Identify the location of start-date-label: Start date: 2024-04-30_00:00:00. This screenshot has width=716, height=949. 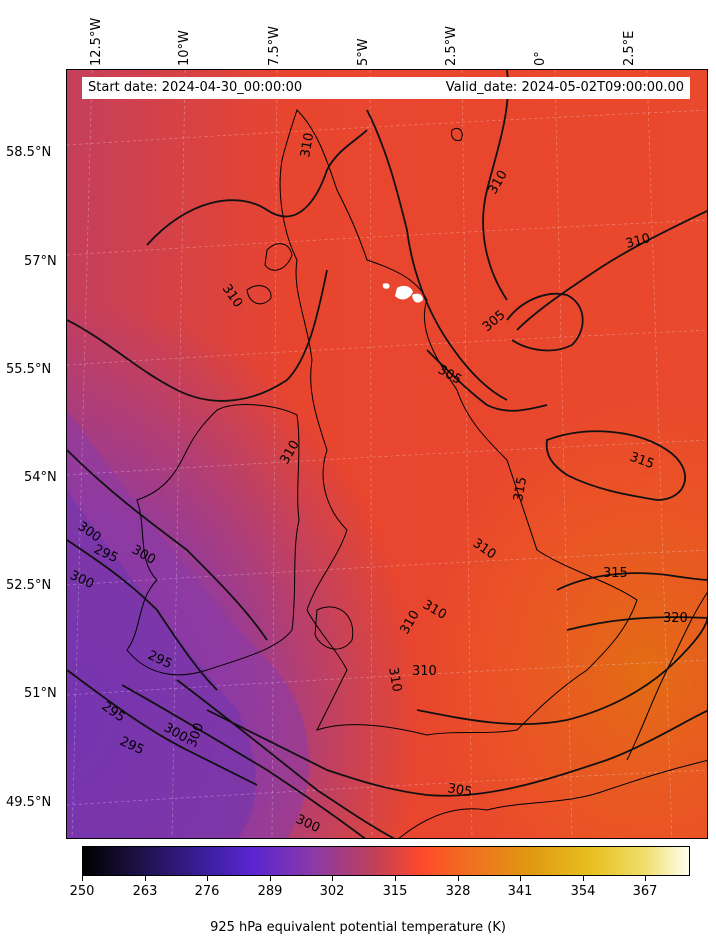
(195, 87).